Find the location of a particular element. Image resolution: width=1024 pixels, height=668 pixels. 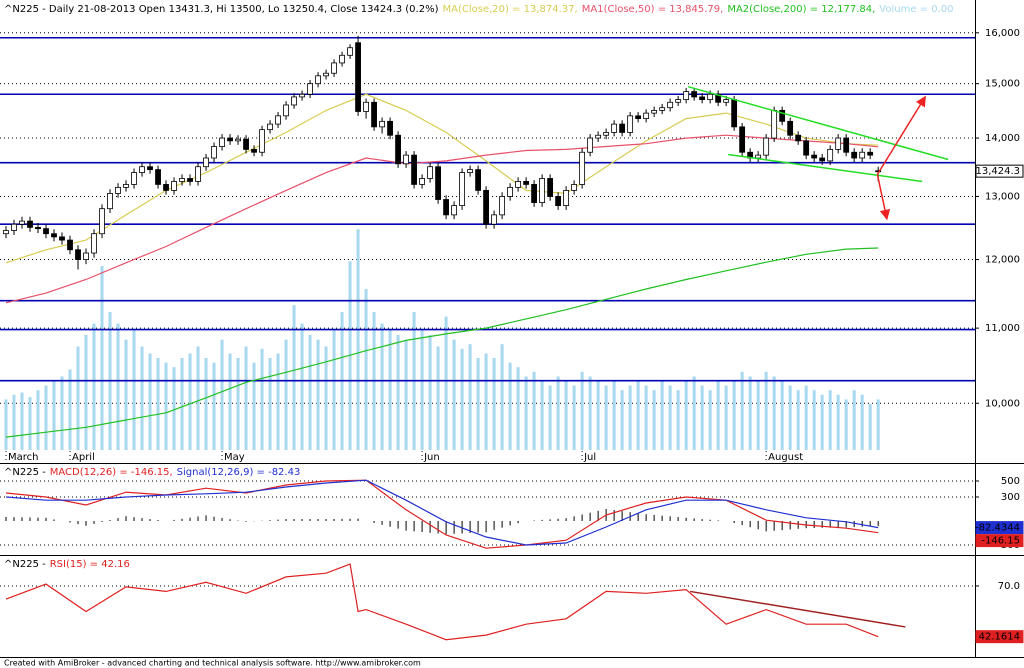

trend-line is located at coordinates (798, 609).